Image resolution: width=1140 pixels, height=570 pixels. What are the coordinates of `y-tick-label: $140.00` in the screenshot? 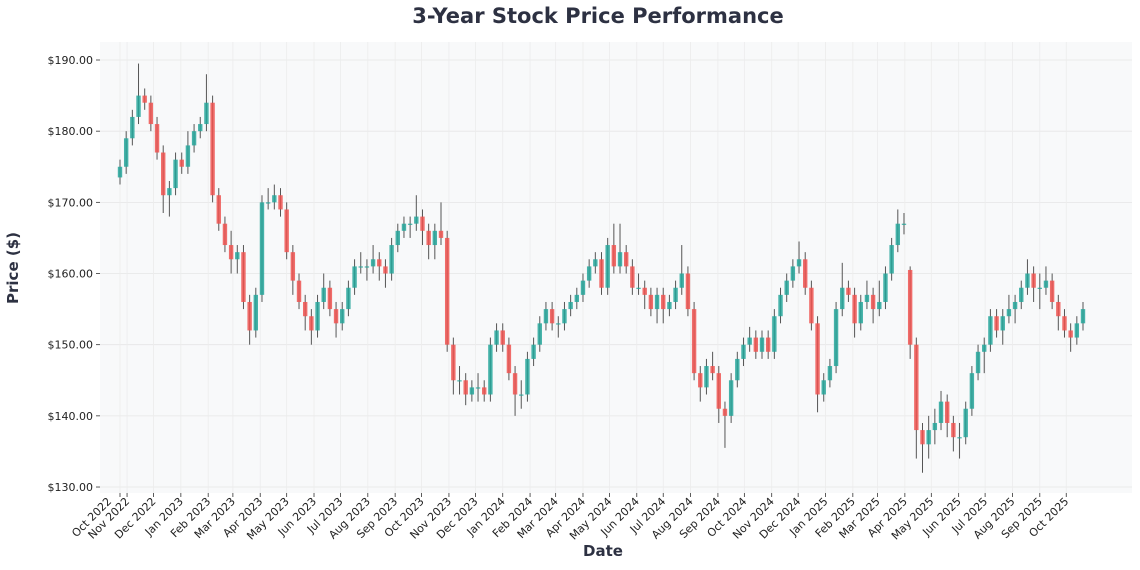 It's located at (71, 416).